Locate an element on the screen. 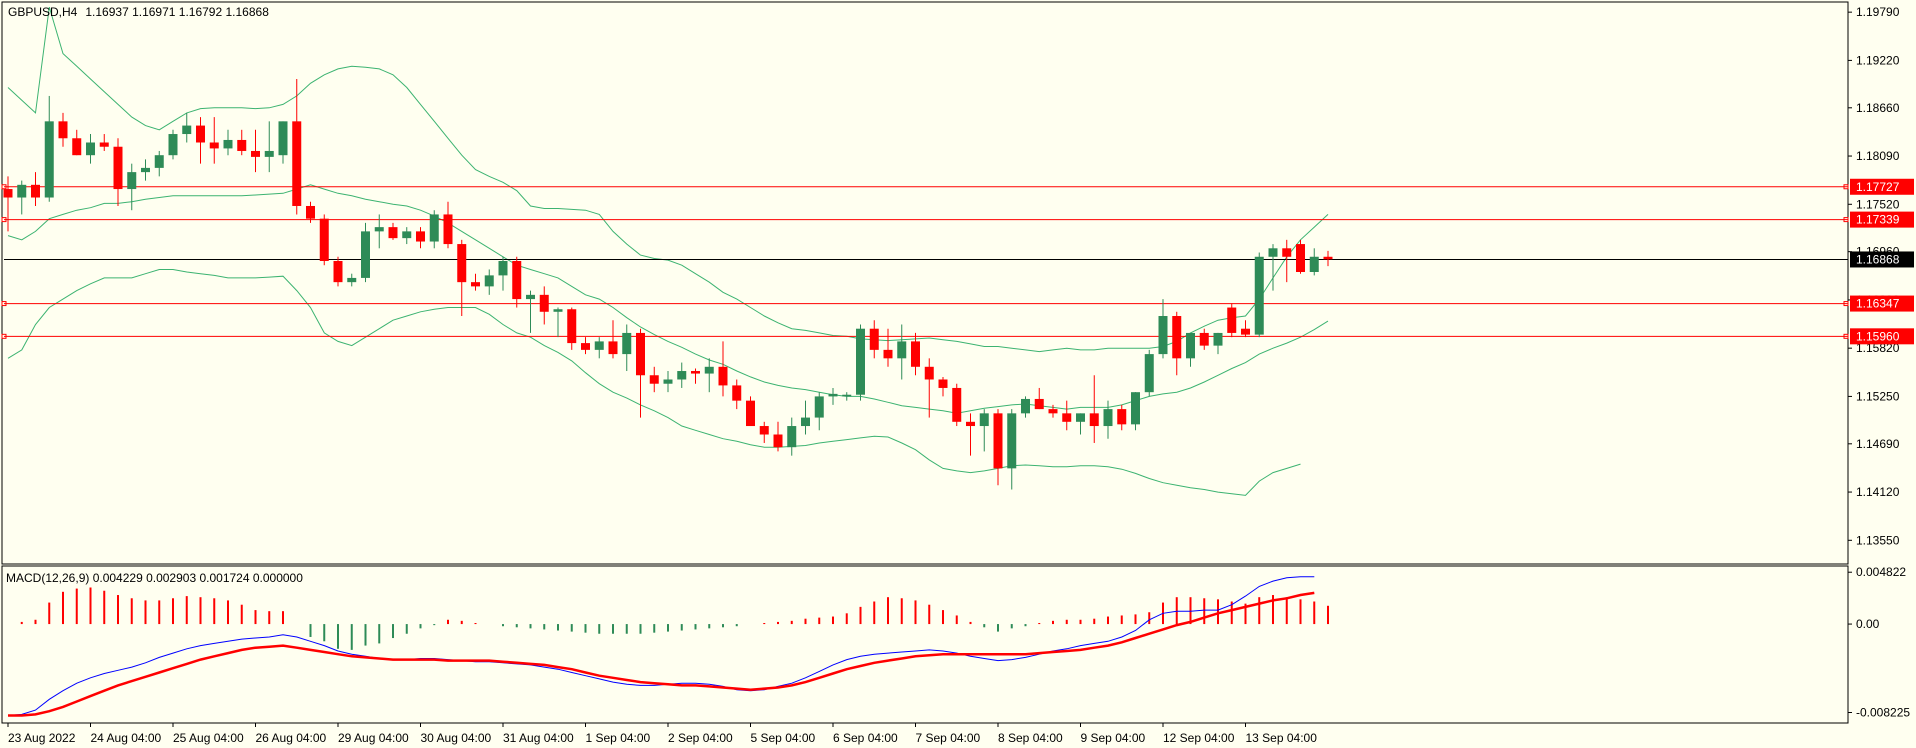  current-price-box is located at coordinates (1882, 259).